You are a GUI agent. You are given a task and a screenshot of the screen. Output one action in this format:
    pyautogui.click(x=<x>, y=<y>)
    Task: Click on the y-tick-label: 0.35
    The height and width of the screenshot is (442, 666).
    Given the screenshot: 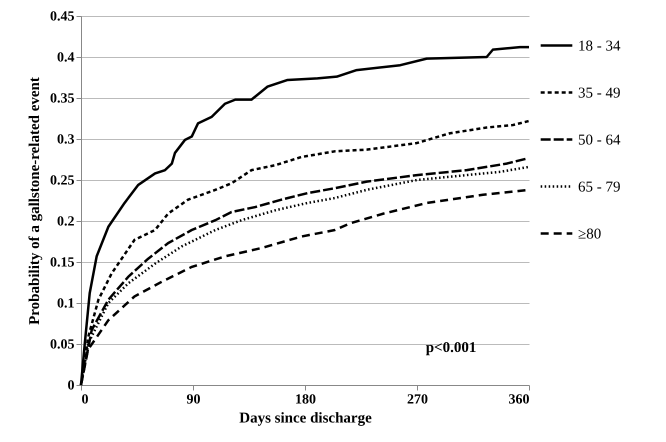 What is the action you would take?
    pyautogui.click(x=62, y=99)
    